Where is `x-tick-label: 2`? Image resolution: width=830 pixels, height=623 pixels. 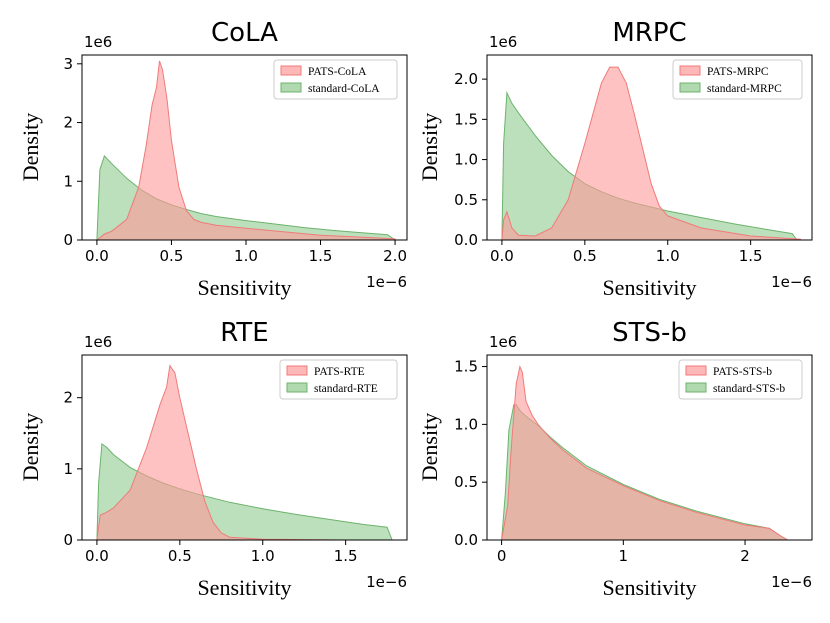 x-tick-label: 2 is located at coordinates (745, 556).